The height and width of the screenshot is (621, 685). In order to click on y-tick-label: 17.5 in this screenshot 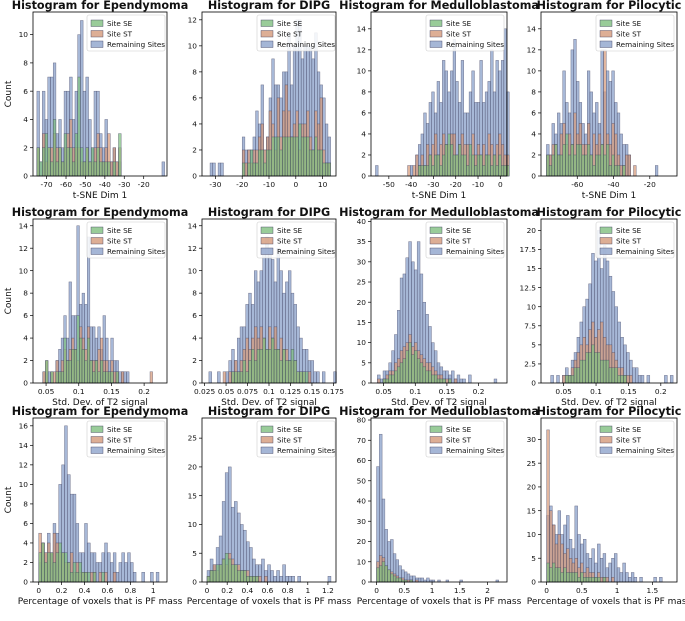, I will do `click(528, 249)`.